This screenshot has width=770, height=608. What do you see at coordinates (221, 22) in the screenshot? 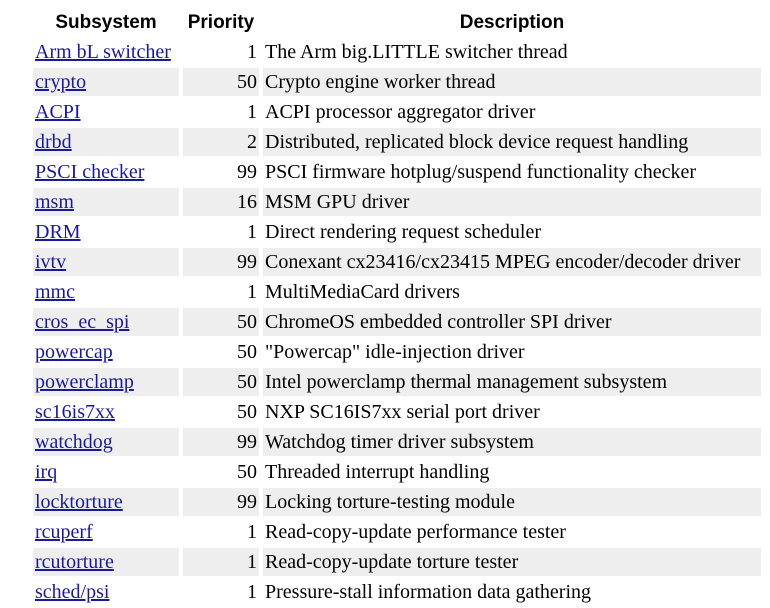
I see `column-header-priority: Priority` at bounding box center [221, 22].